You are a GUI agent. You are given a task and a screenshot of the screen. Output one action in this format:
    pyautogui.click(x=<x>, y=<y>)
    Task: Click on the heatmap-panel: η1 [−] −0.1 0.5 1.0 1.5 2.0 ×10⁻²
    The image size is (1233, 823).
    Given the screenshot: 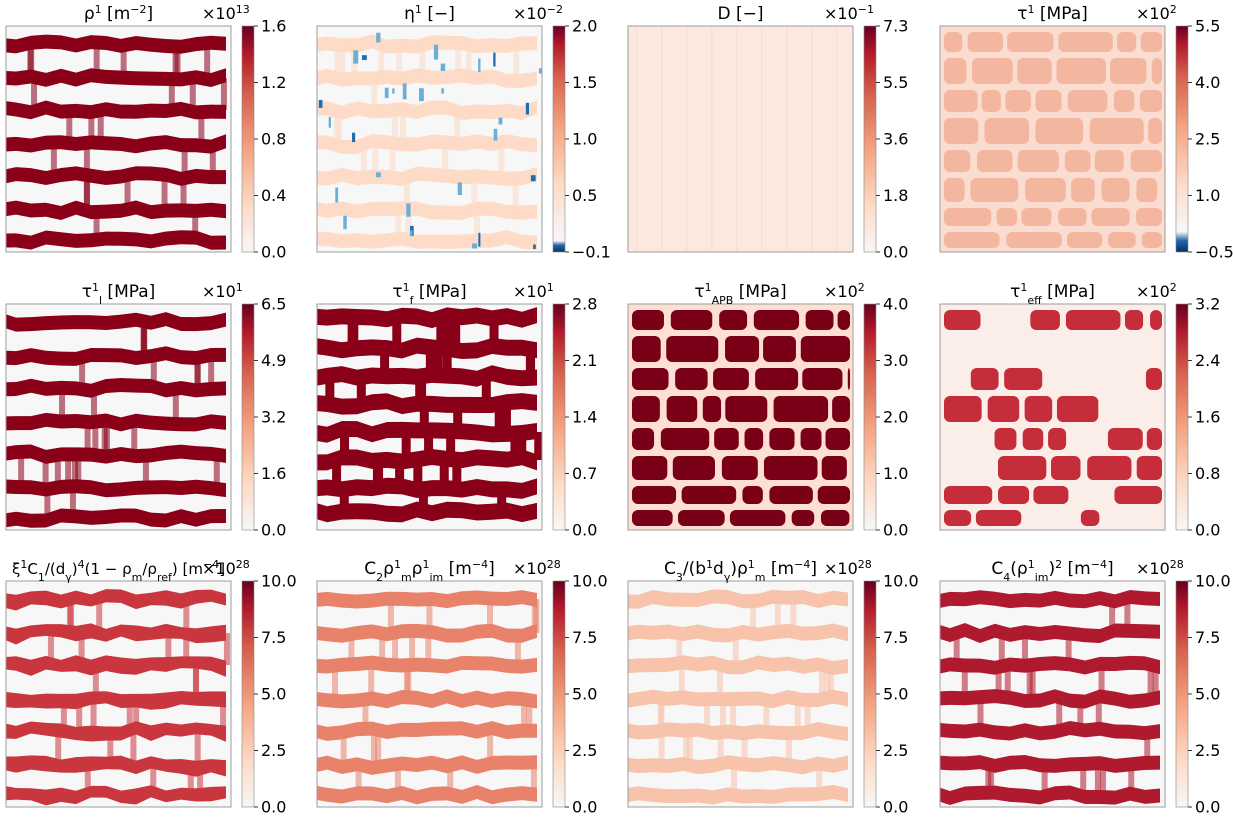 What is the action you would take?
    pyautogui.click(x=463, y=132)
    